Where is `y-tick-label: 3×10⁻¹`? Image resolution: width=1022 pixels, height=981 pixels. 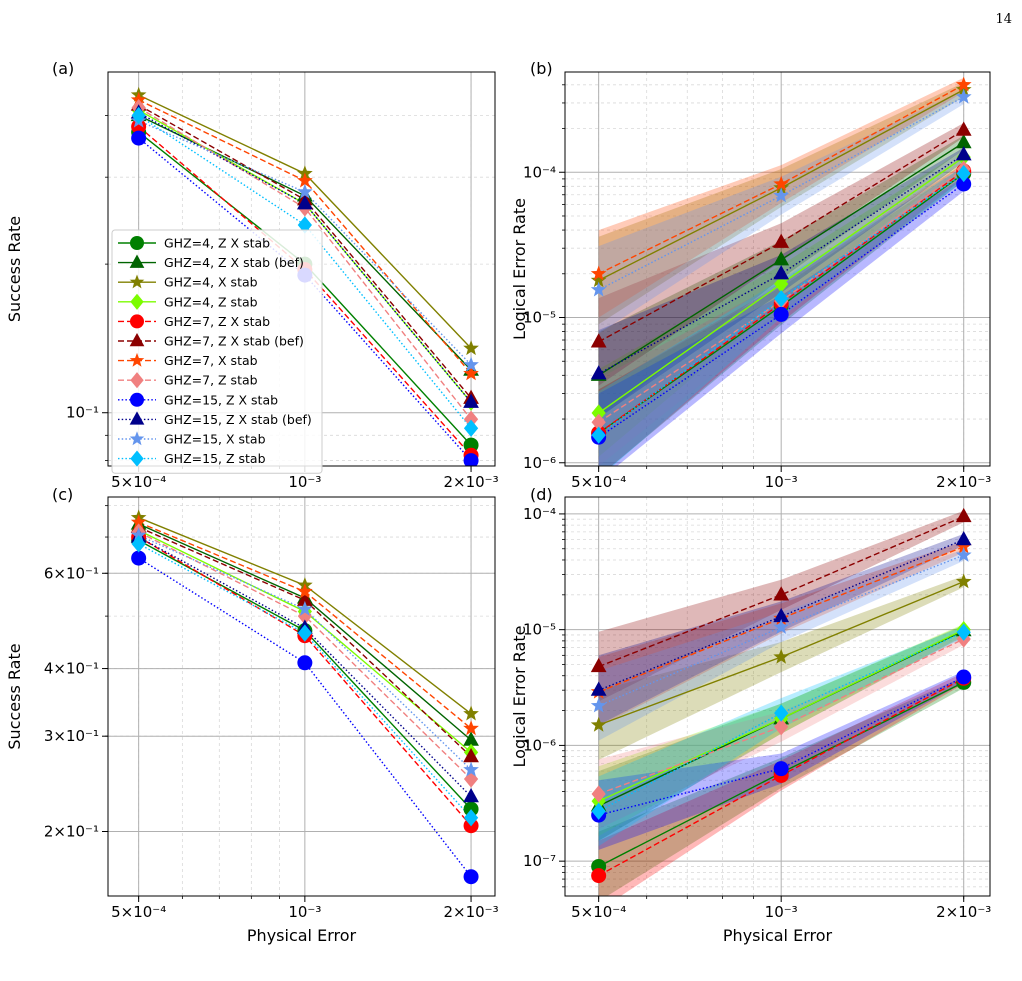 y-tick-label: 3×10⁻¹ is located at coordinates (71, 736).